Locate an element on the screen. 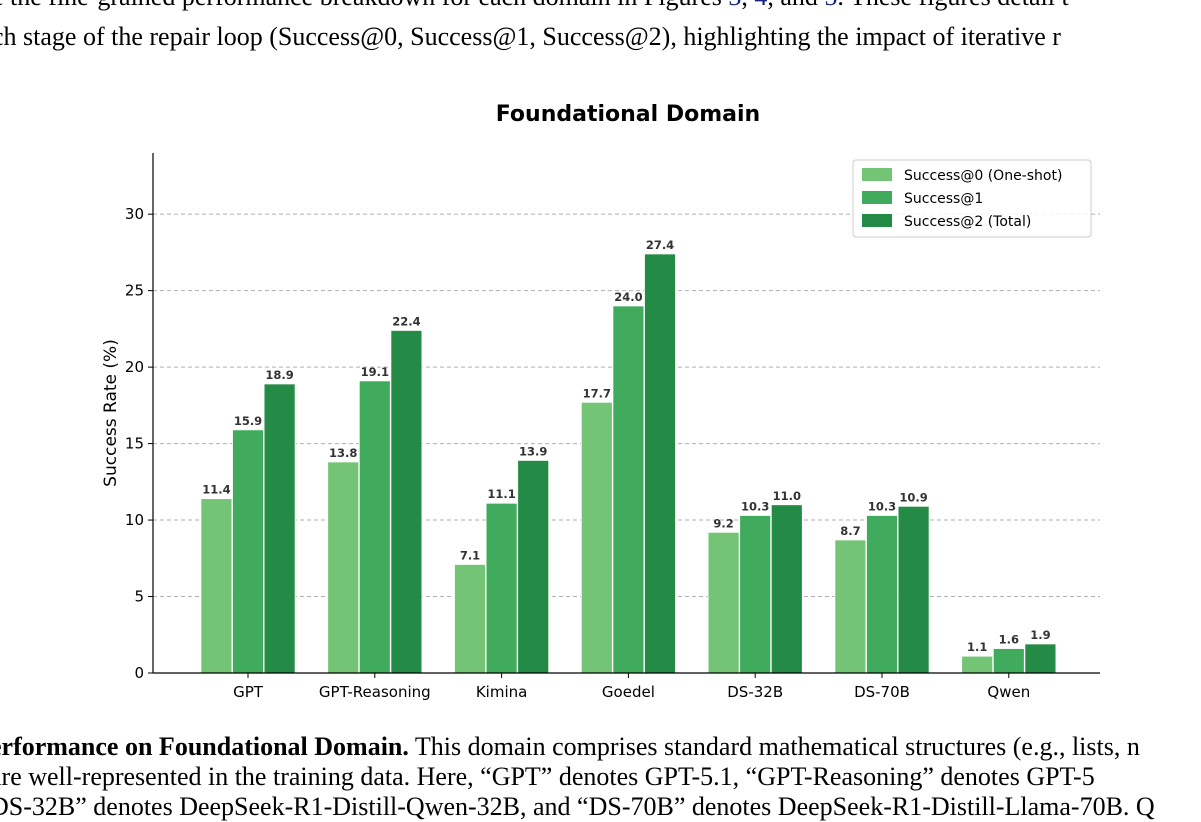  bar-value-label: 13.8 is located at coordinates (343, 453).